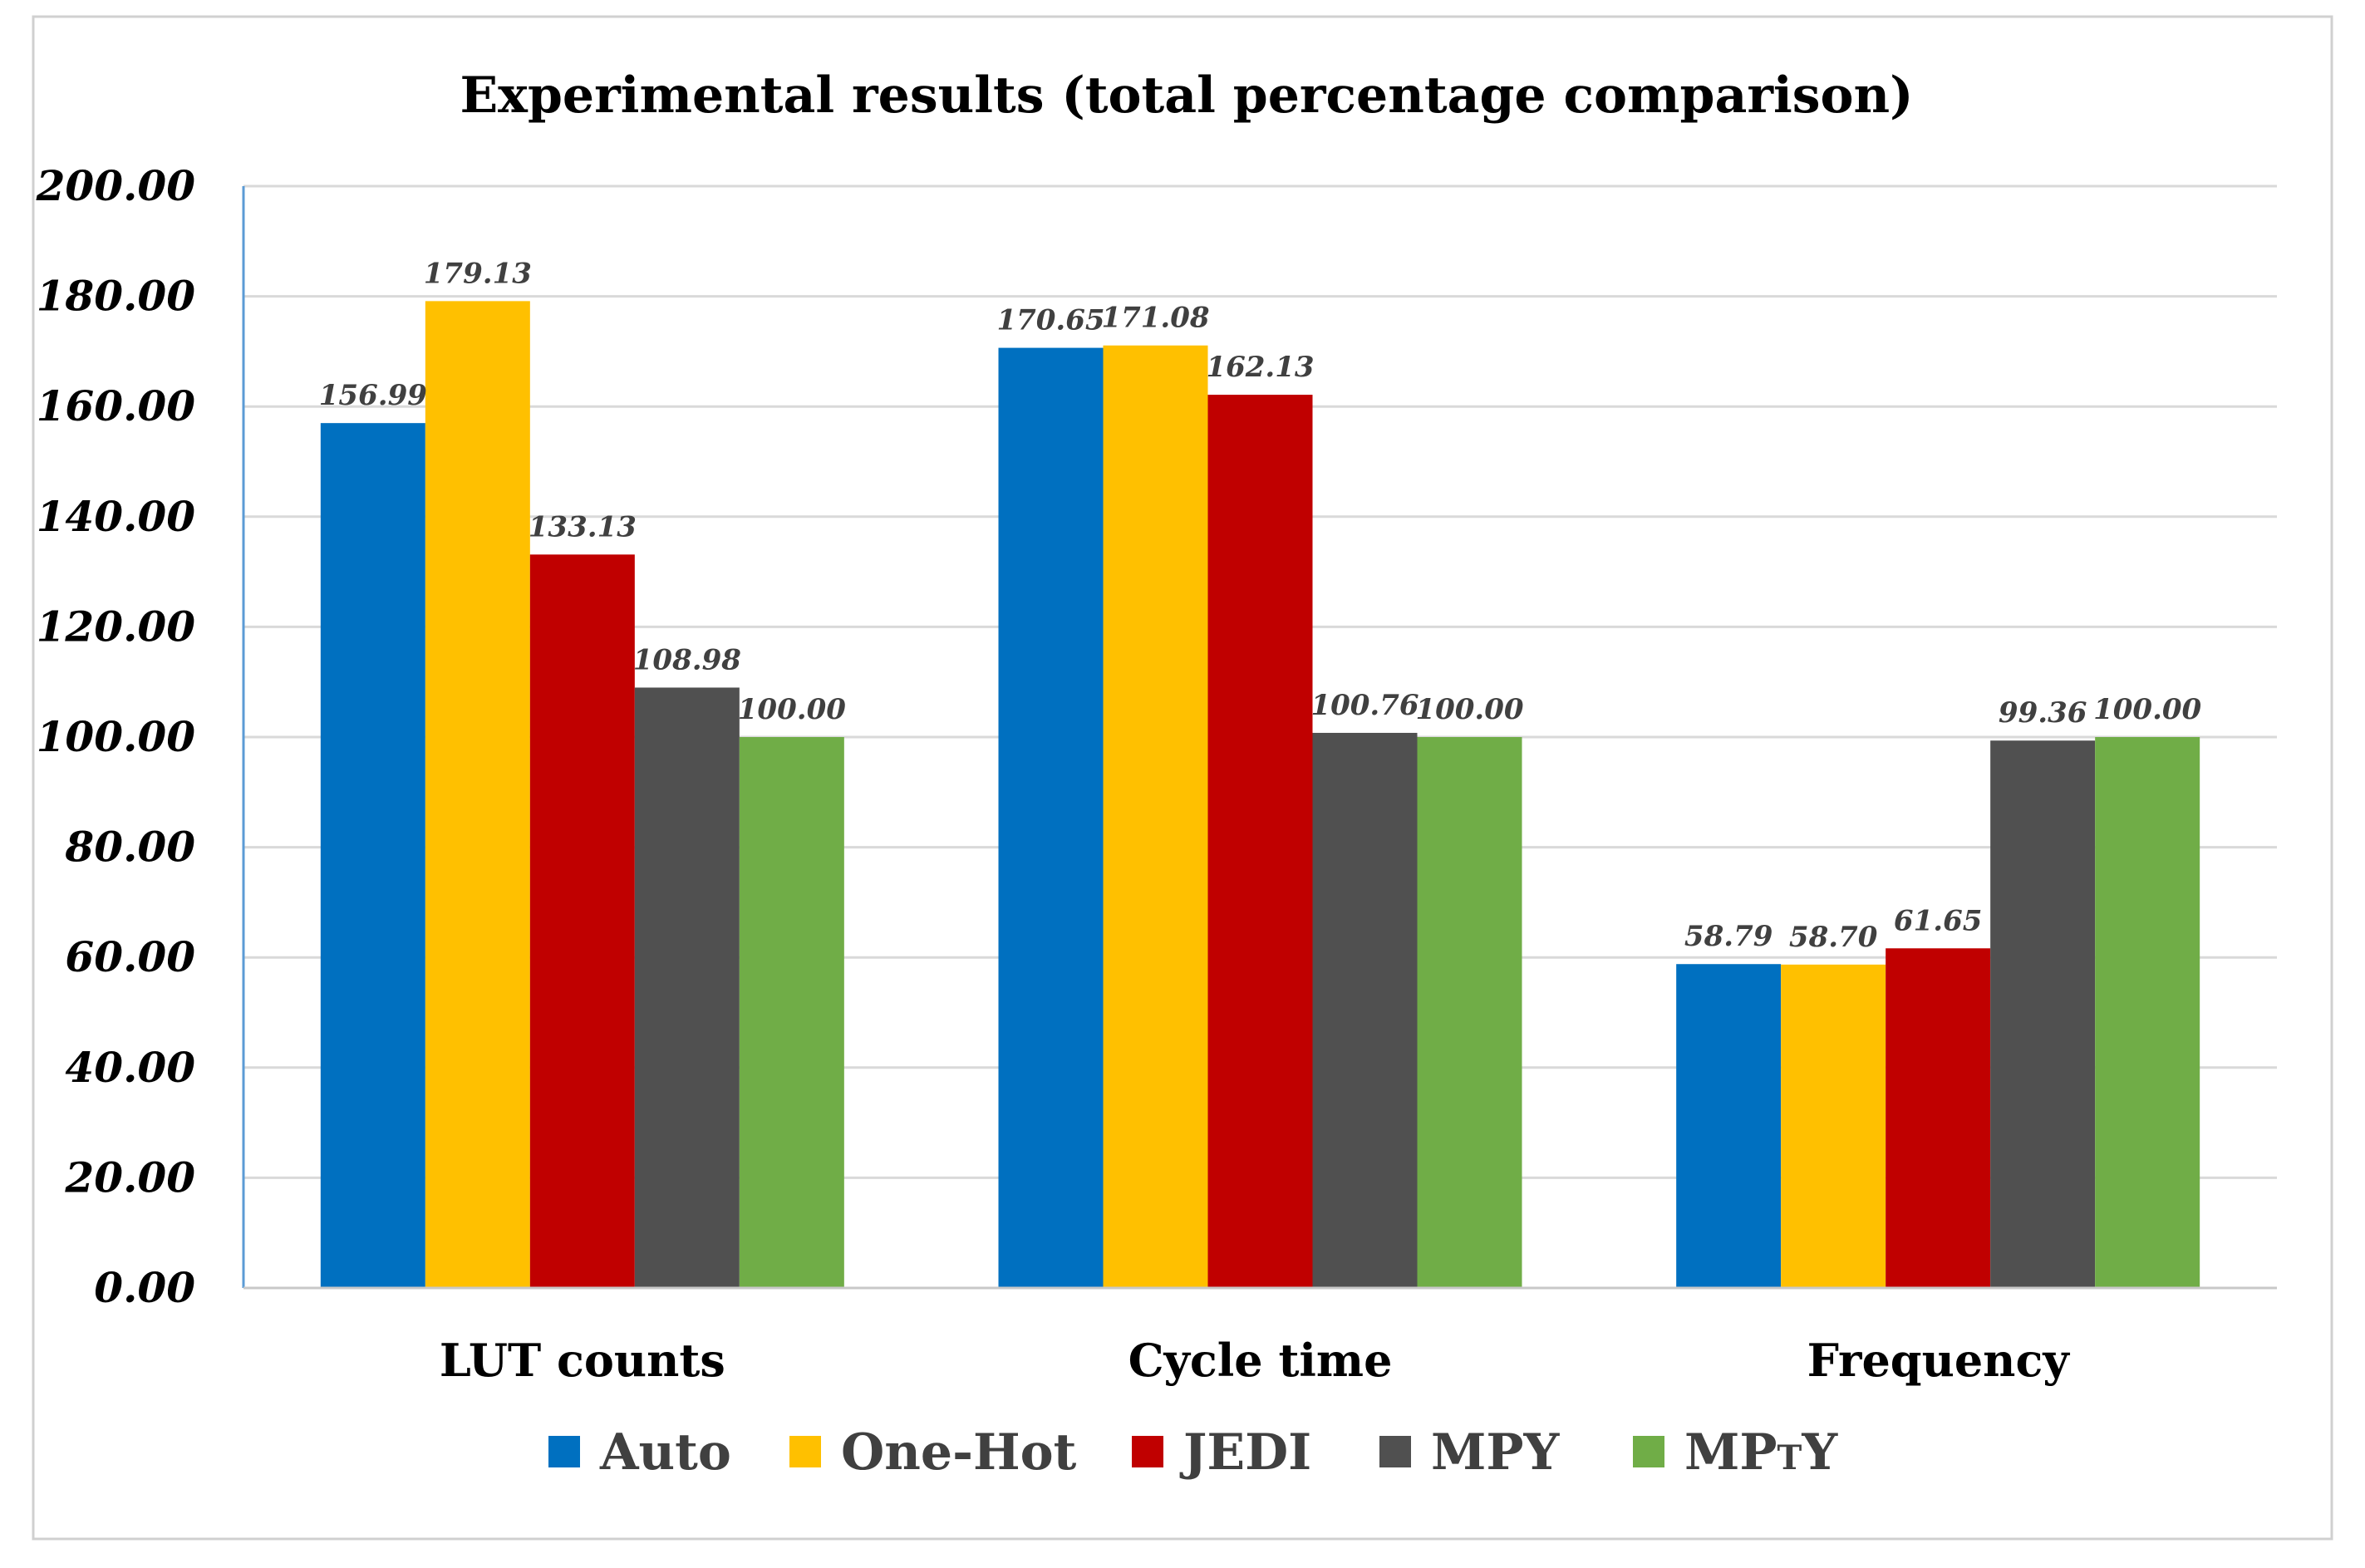 This screenshot has width=2365, height=1568. I want to click on x-category-label: LUT counts, so click(582, 1360).